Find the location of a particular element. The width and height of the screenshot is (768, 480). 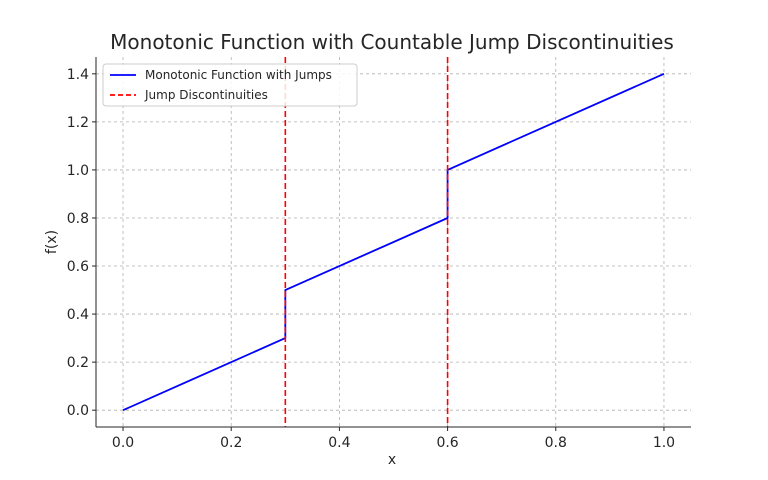

x-tick-label: 0.4 is located at coordinates (339, 443).